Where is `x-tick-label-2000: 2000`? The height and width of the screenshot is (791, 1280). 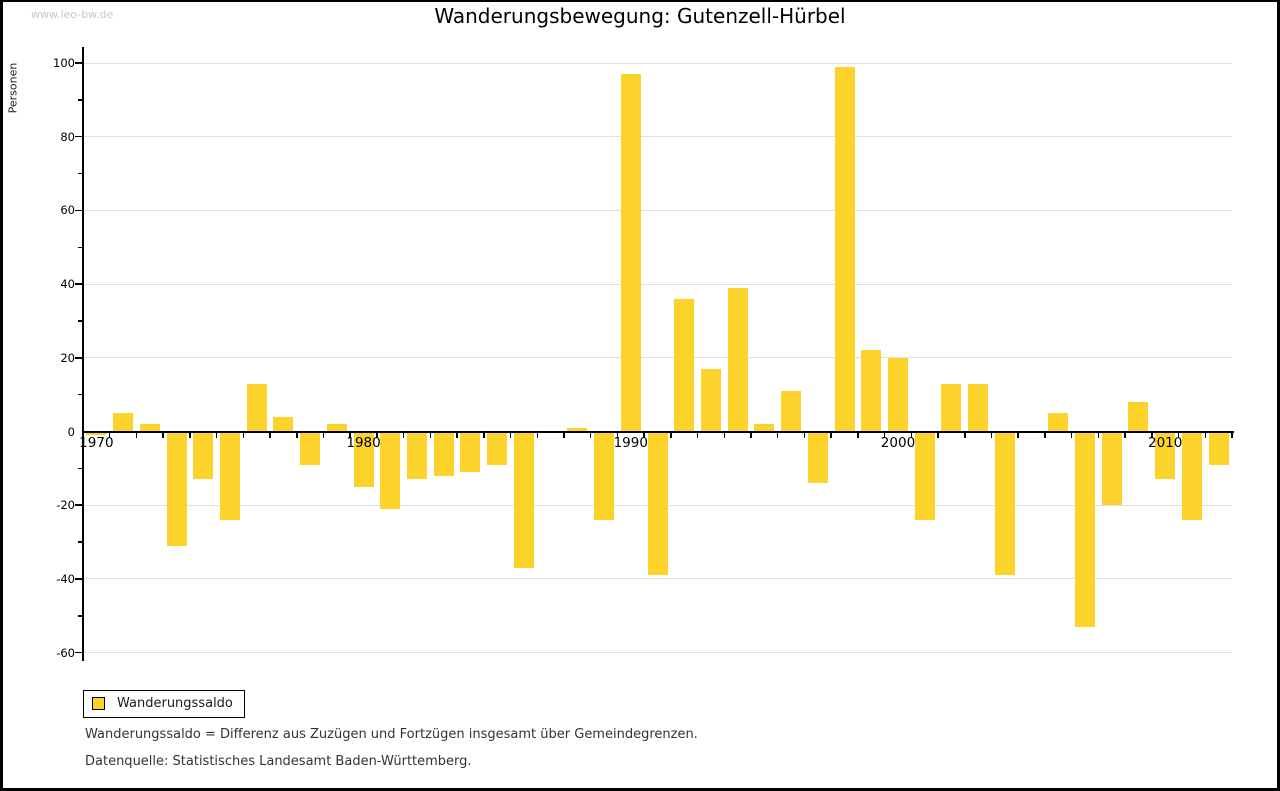
x-tick-label-2000: 2000 is located at coordinates (898, 443).